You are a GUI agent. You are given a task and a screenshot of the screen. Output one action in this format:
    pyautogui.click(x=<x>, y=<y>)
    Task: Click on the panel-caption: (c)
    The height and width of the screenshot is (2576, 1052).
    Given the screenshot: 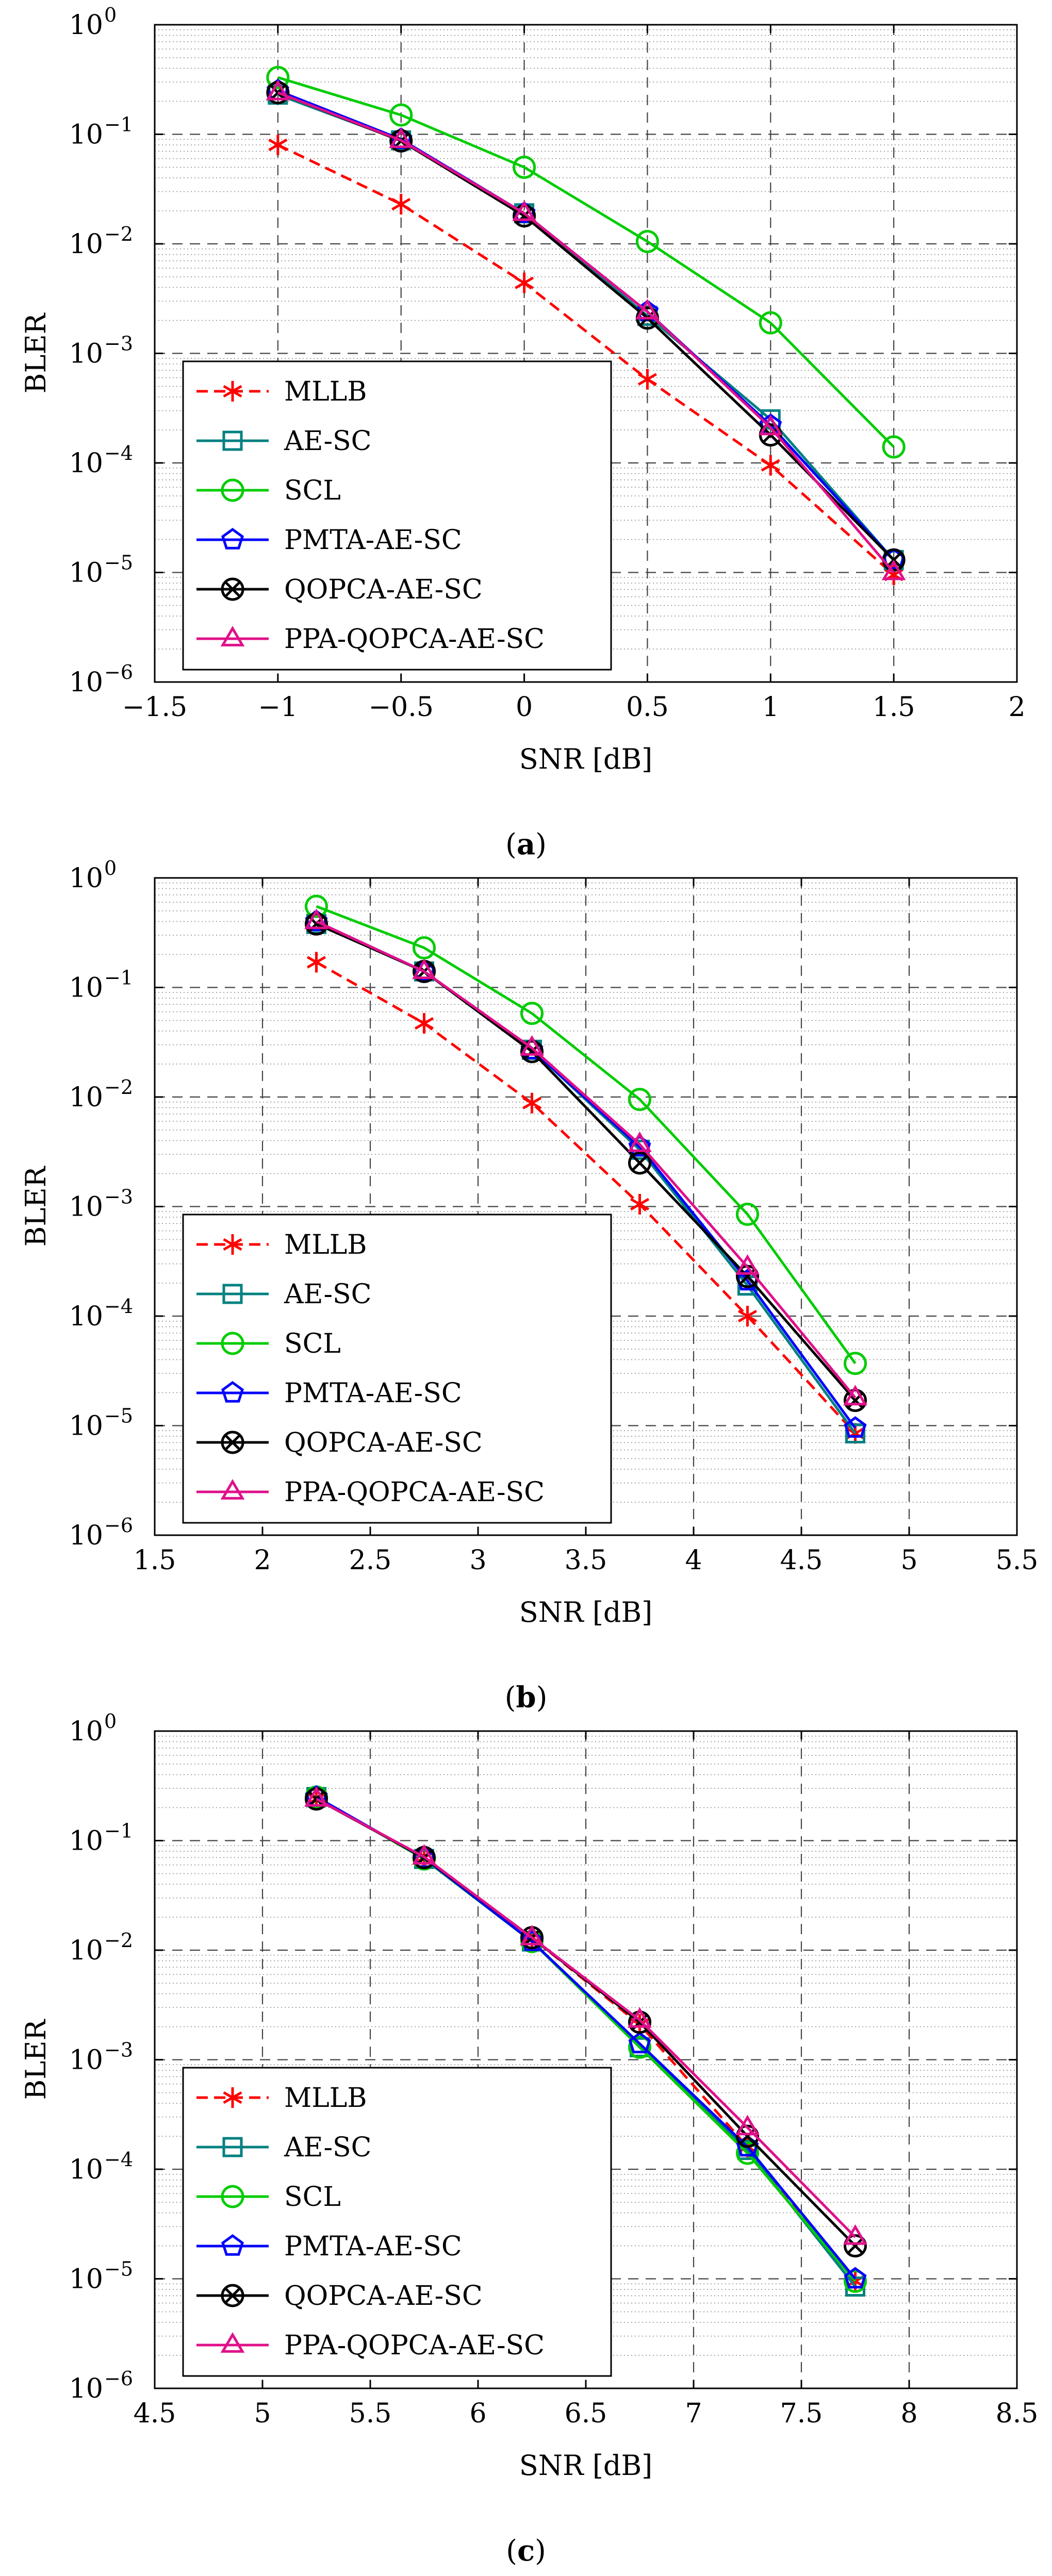 What is the action you would take?
    pyautogui.click(x=526, y=2551)
    